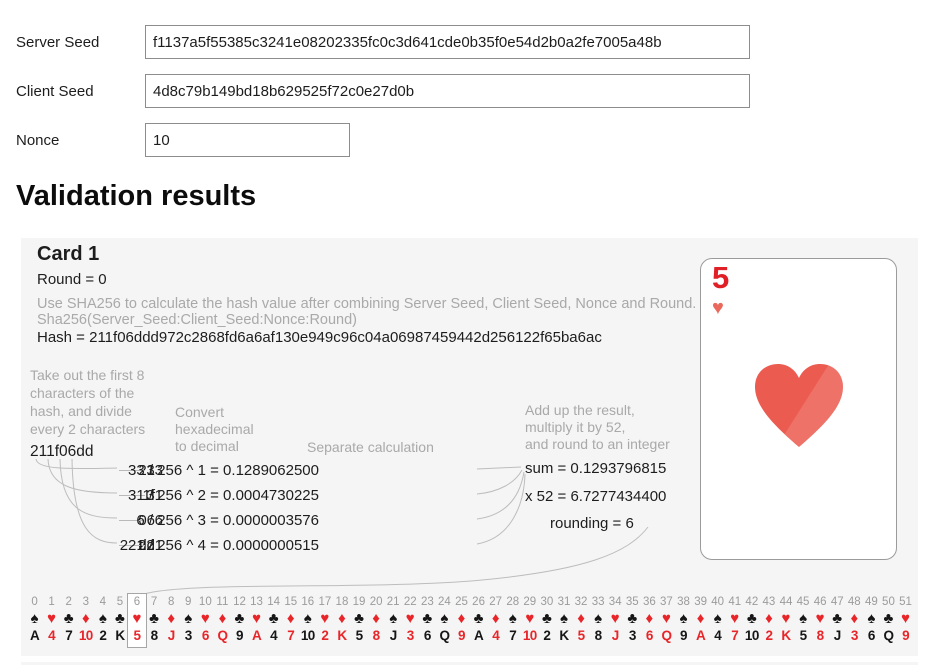  Describe the element at coordinates (146, 470) in the screenshot. I see `hex-pair: 21` at that location.